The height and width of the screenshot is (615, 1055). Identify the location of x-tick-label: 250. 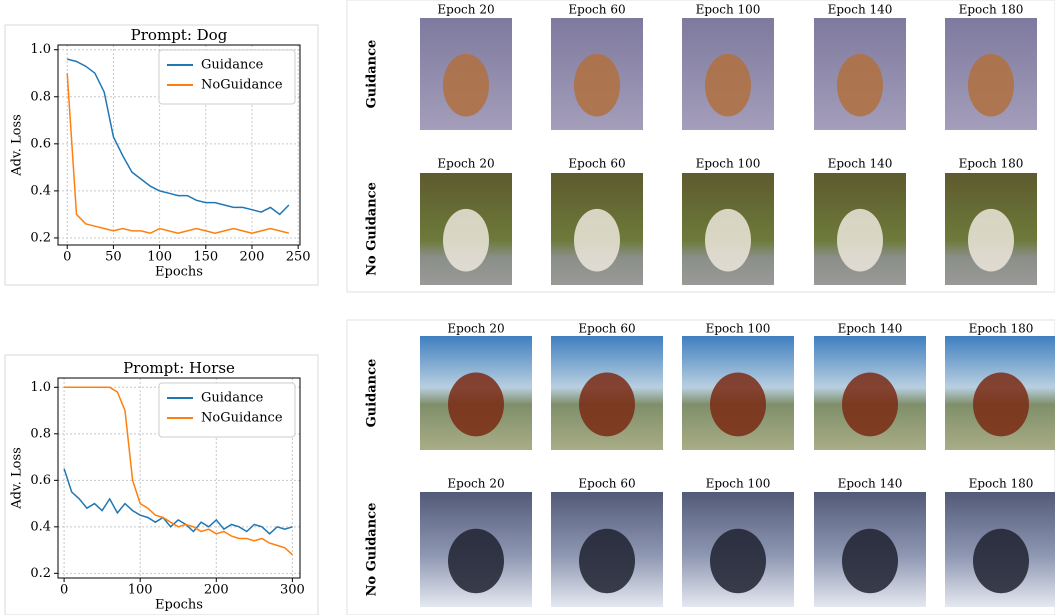
(298, 257).